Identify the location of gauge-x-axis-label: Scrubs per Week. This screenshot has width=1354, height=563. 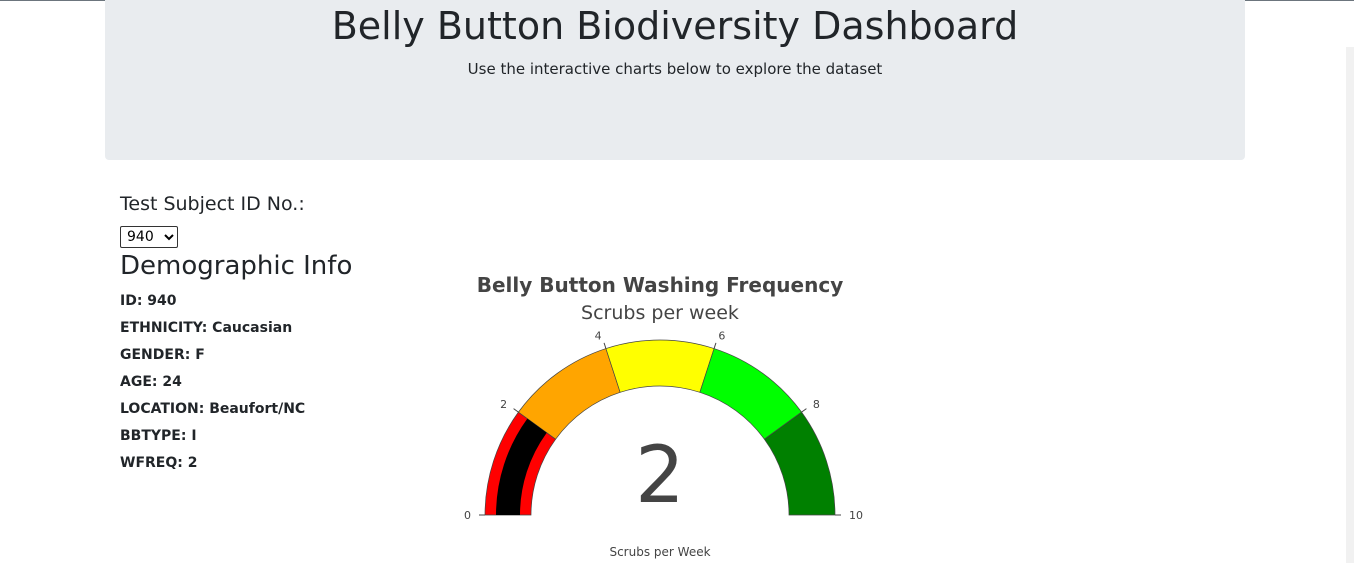
(659, 552).